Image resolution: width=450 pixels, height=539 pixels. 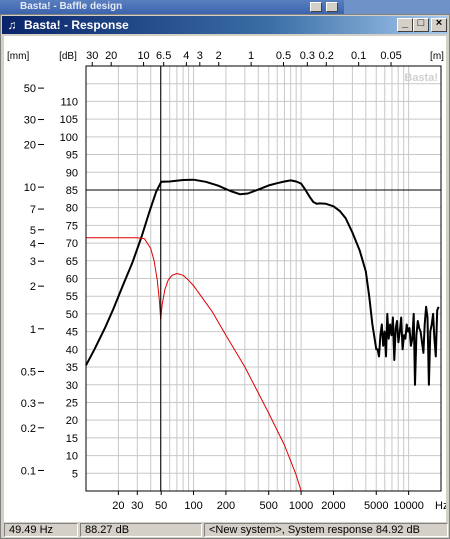 I want to click on bg-minimize-button, so click(x=316, y=7).